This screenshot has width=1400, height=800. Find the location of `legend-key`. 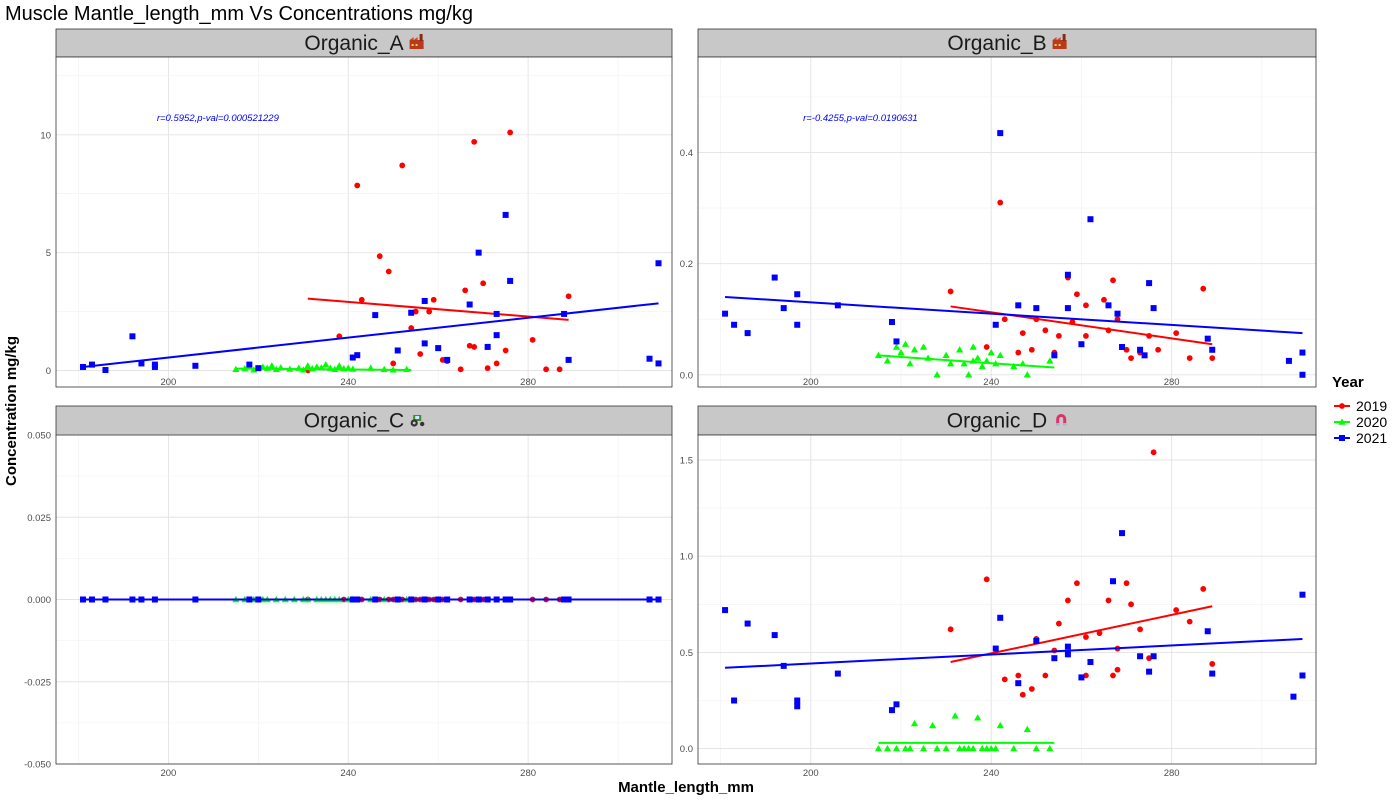

legend-key is located at coordinates (1342, 406).